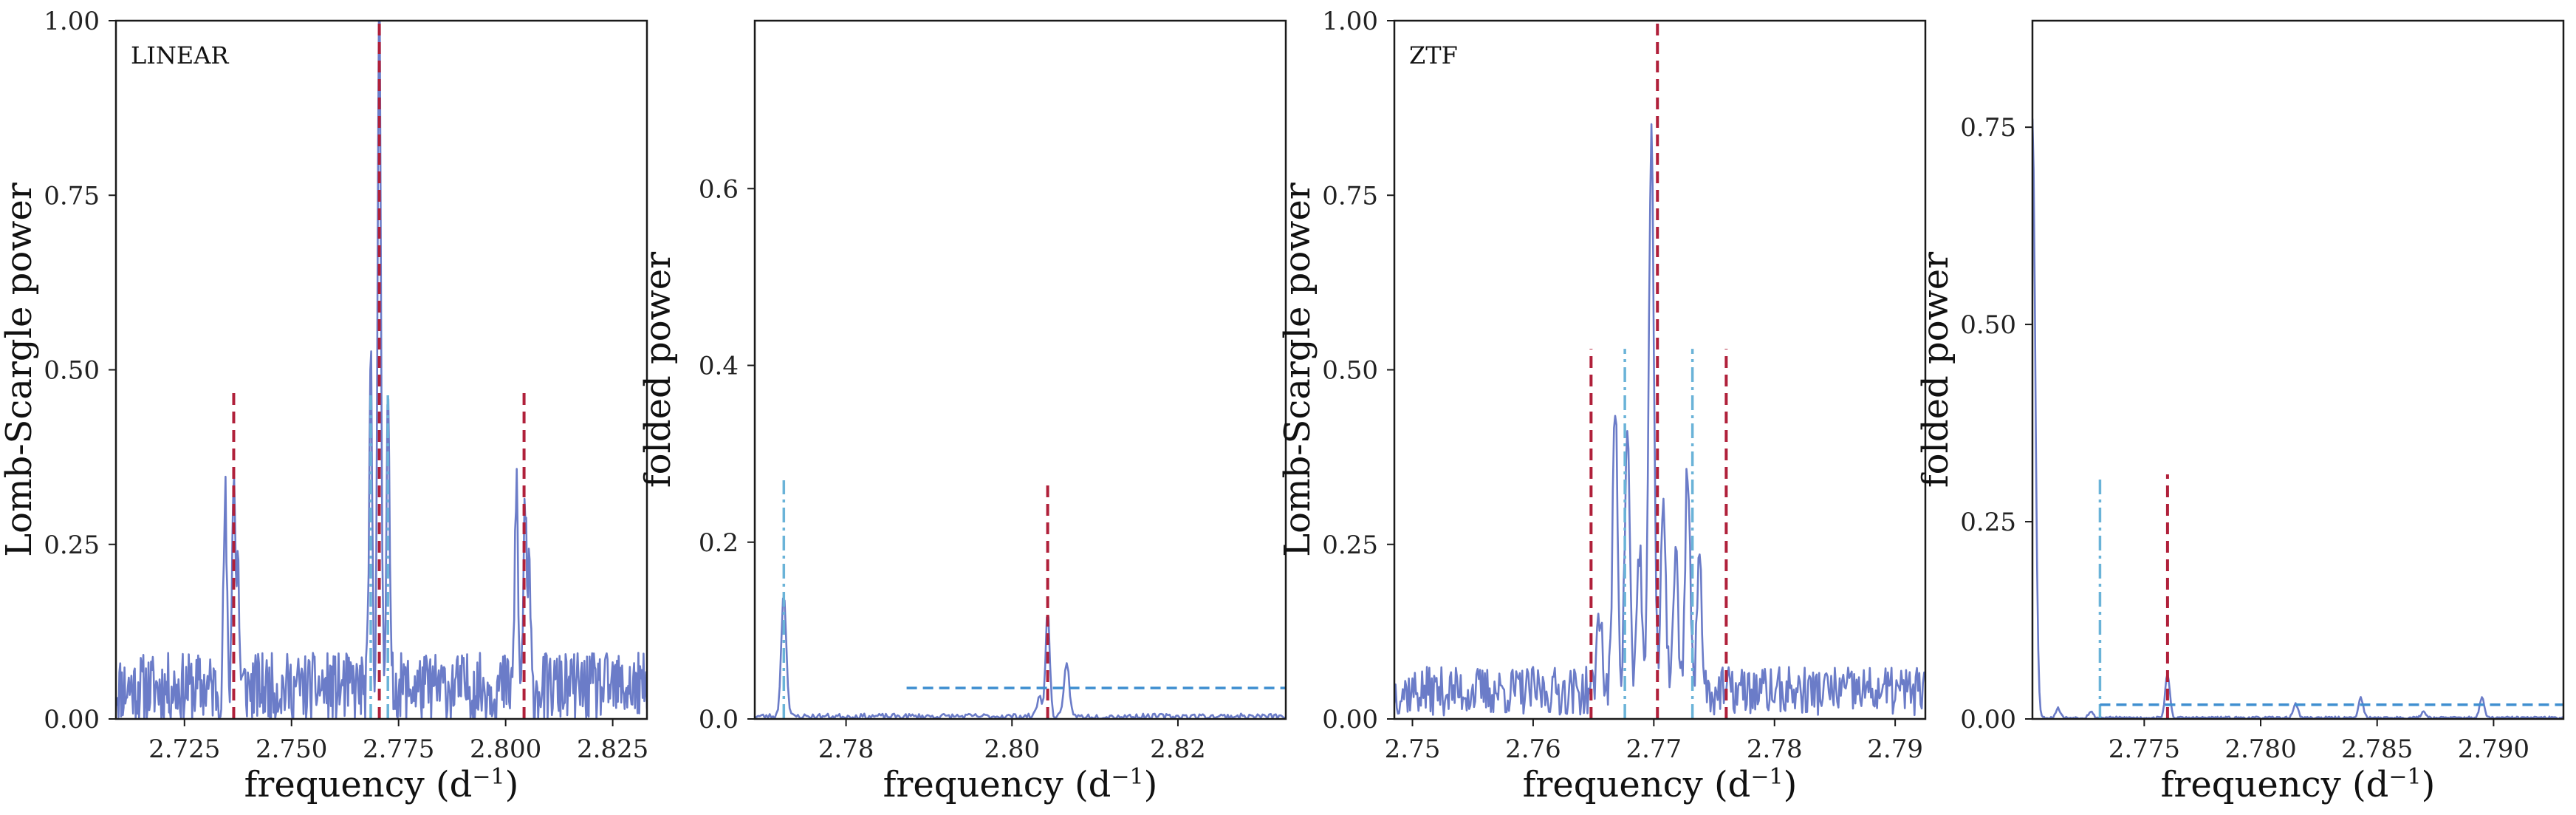 The height and width of the screenshot is (815, 2576). I want to click on series-layer, so click(1020, 658).